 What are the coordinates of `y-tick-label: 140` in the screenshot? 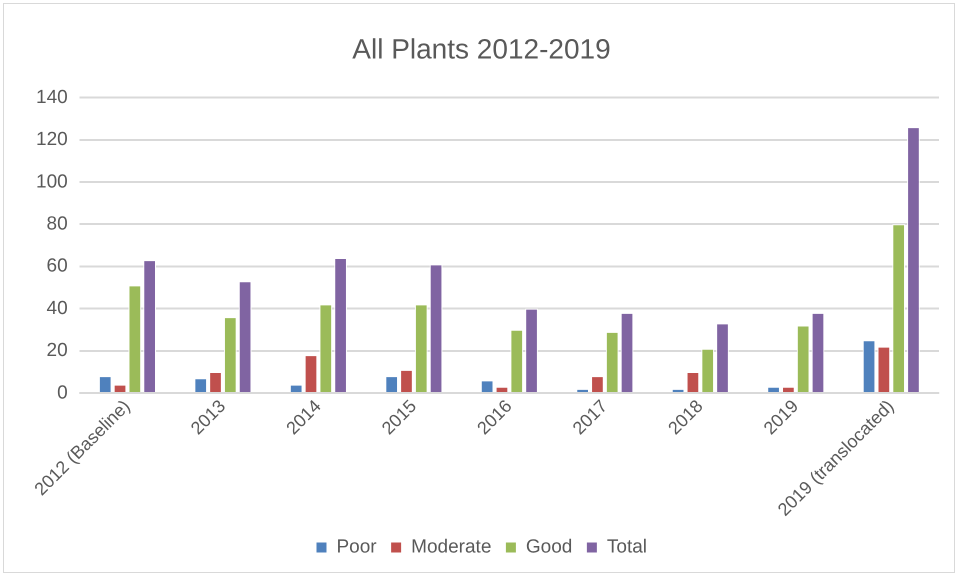 It's located at (52, 97).